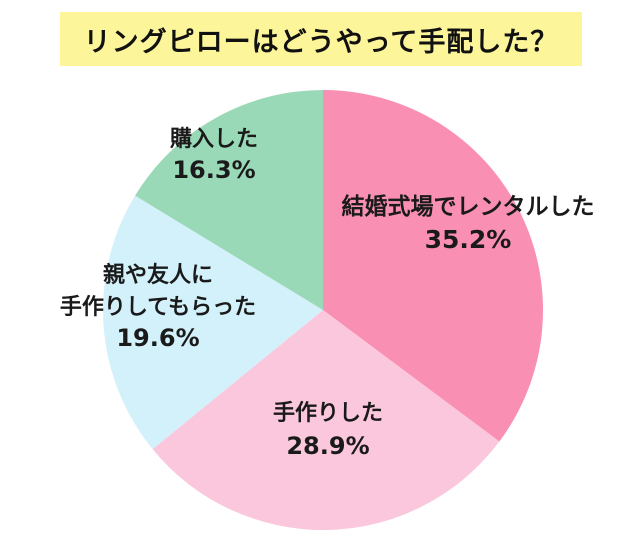  Describe the element at coordinates (158, 275) in the screenshot. I see `slice-category-label: 親や友人に` at that location.